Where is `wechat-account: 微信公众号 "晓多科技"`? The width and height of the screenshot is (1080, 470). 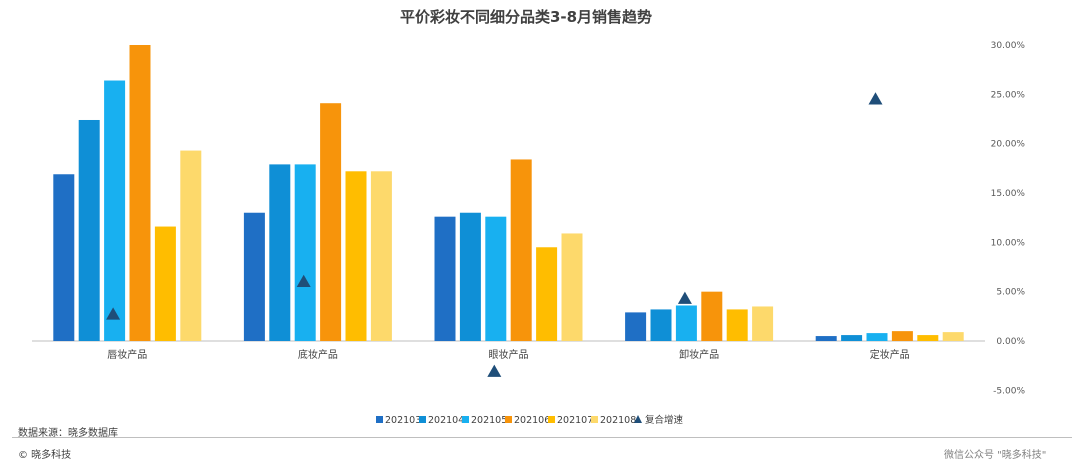 wechat-account: 微信公众号 "晓多科技" is located at coordinates (995, 455).